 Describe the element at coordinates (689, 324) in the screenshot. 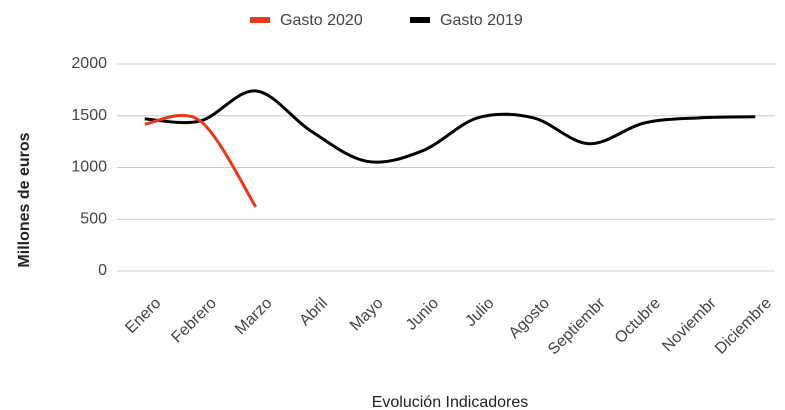

I see `x-tick-label: Noviembr` at that location.